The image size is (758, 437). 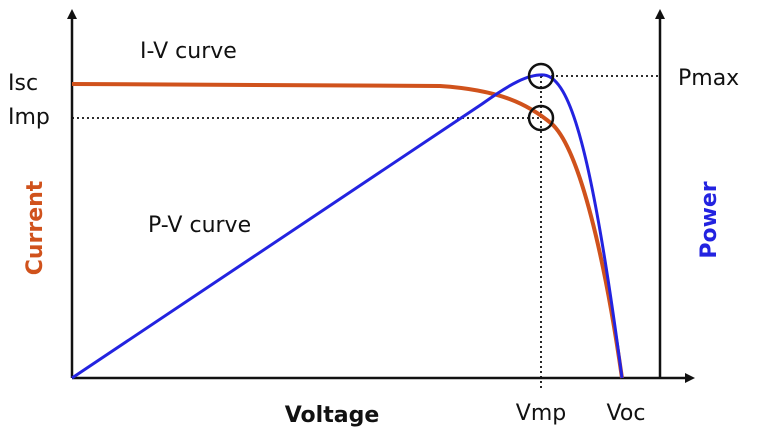 What do you see at coordinates (29, 117) in the screenshot?
I see `imp-label: Imp` at bounding box center [29, 117].